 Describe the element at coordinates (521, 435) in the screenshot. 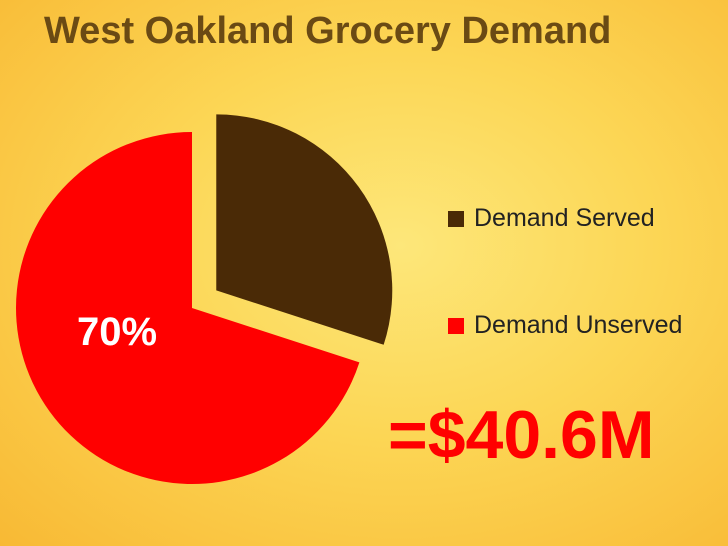

I see `total-value-annotation: =$40.6M` at that location.